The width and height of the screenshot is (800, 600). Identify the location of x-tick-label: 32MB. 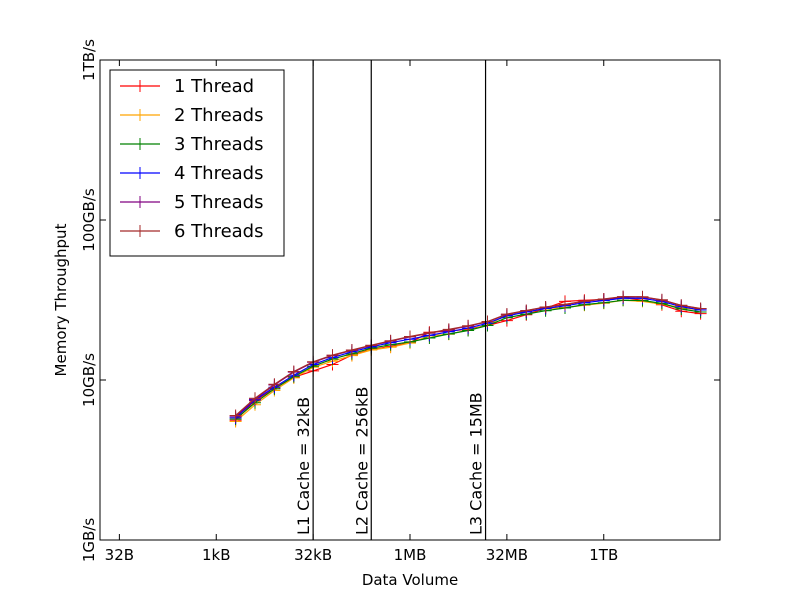
(507, 555).